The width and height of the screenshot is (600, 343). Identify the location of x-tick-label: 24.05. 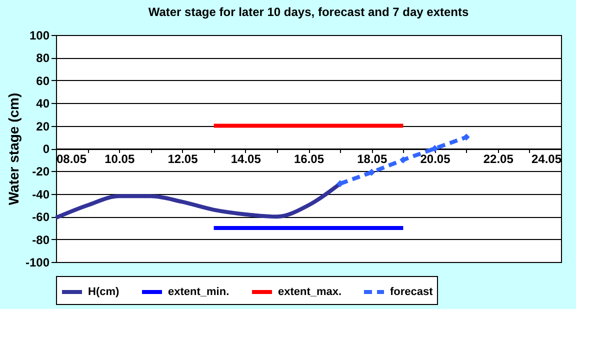
(546, 159).